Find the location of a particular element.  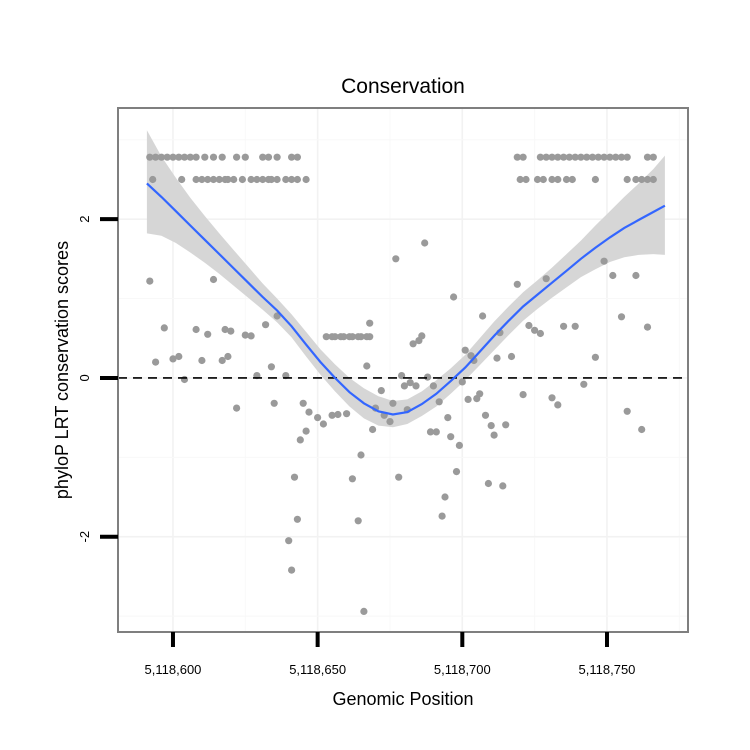

x-tick-label: 5,118,600 is located at coordinates (173, 669).